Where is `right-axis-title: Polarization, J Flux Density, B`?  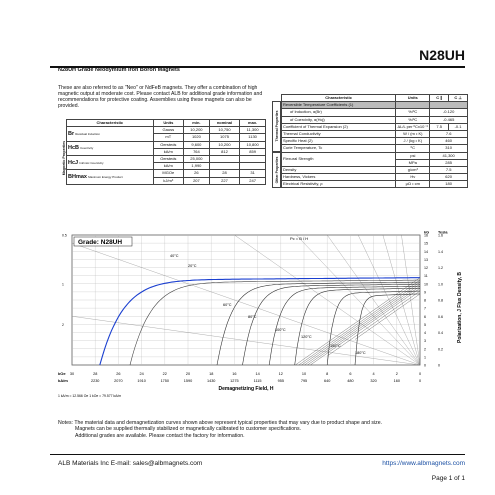
right-axis-title: Polarization, J Flux Density, B is located at coordinates (460, 307).